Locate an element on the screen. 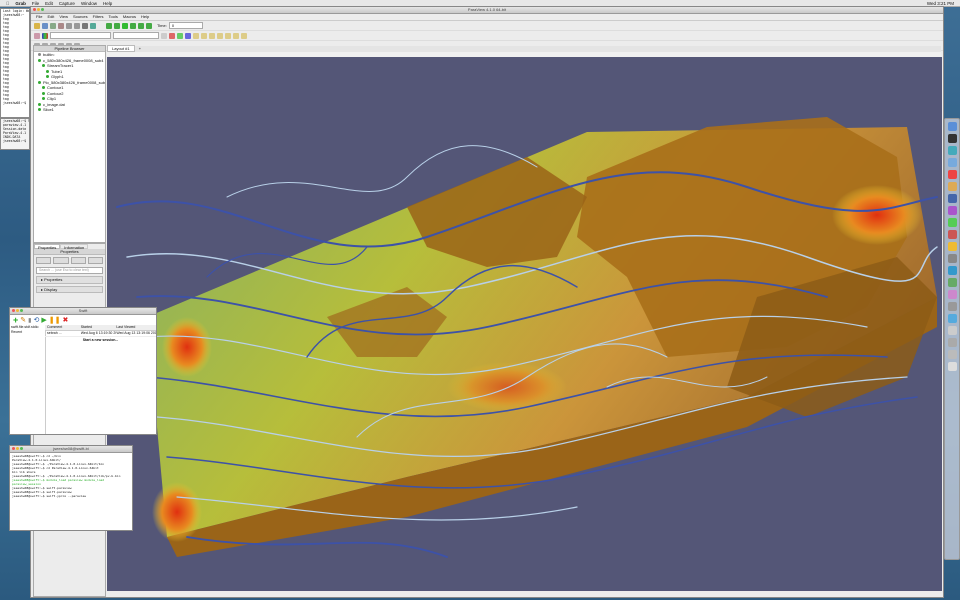 This screenshot has width=960, height=600. menu-help: Help is located at coordinates (145, 16).